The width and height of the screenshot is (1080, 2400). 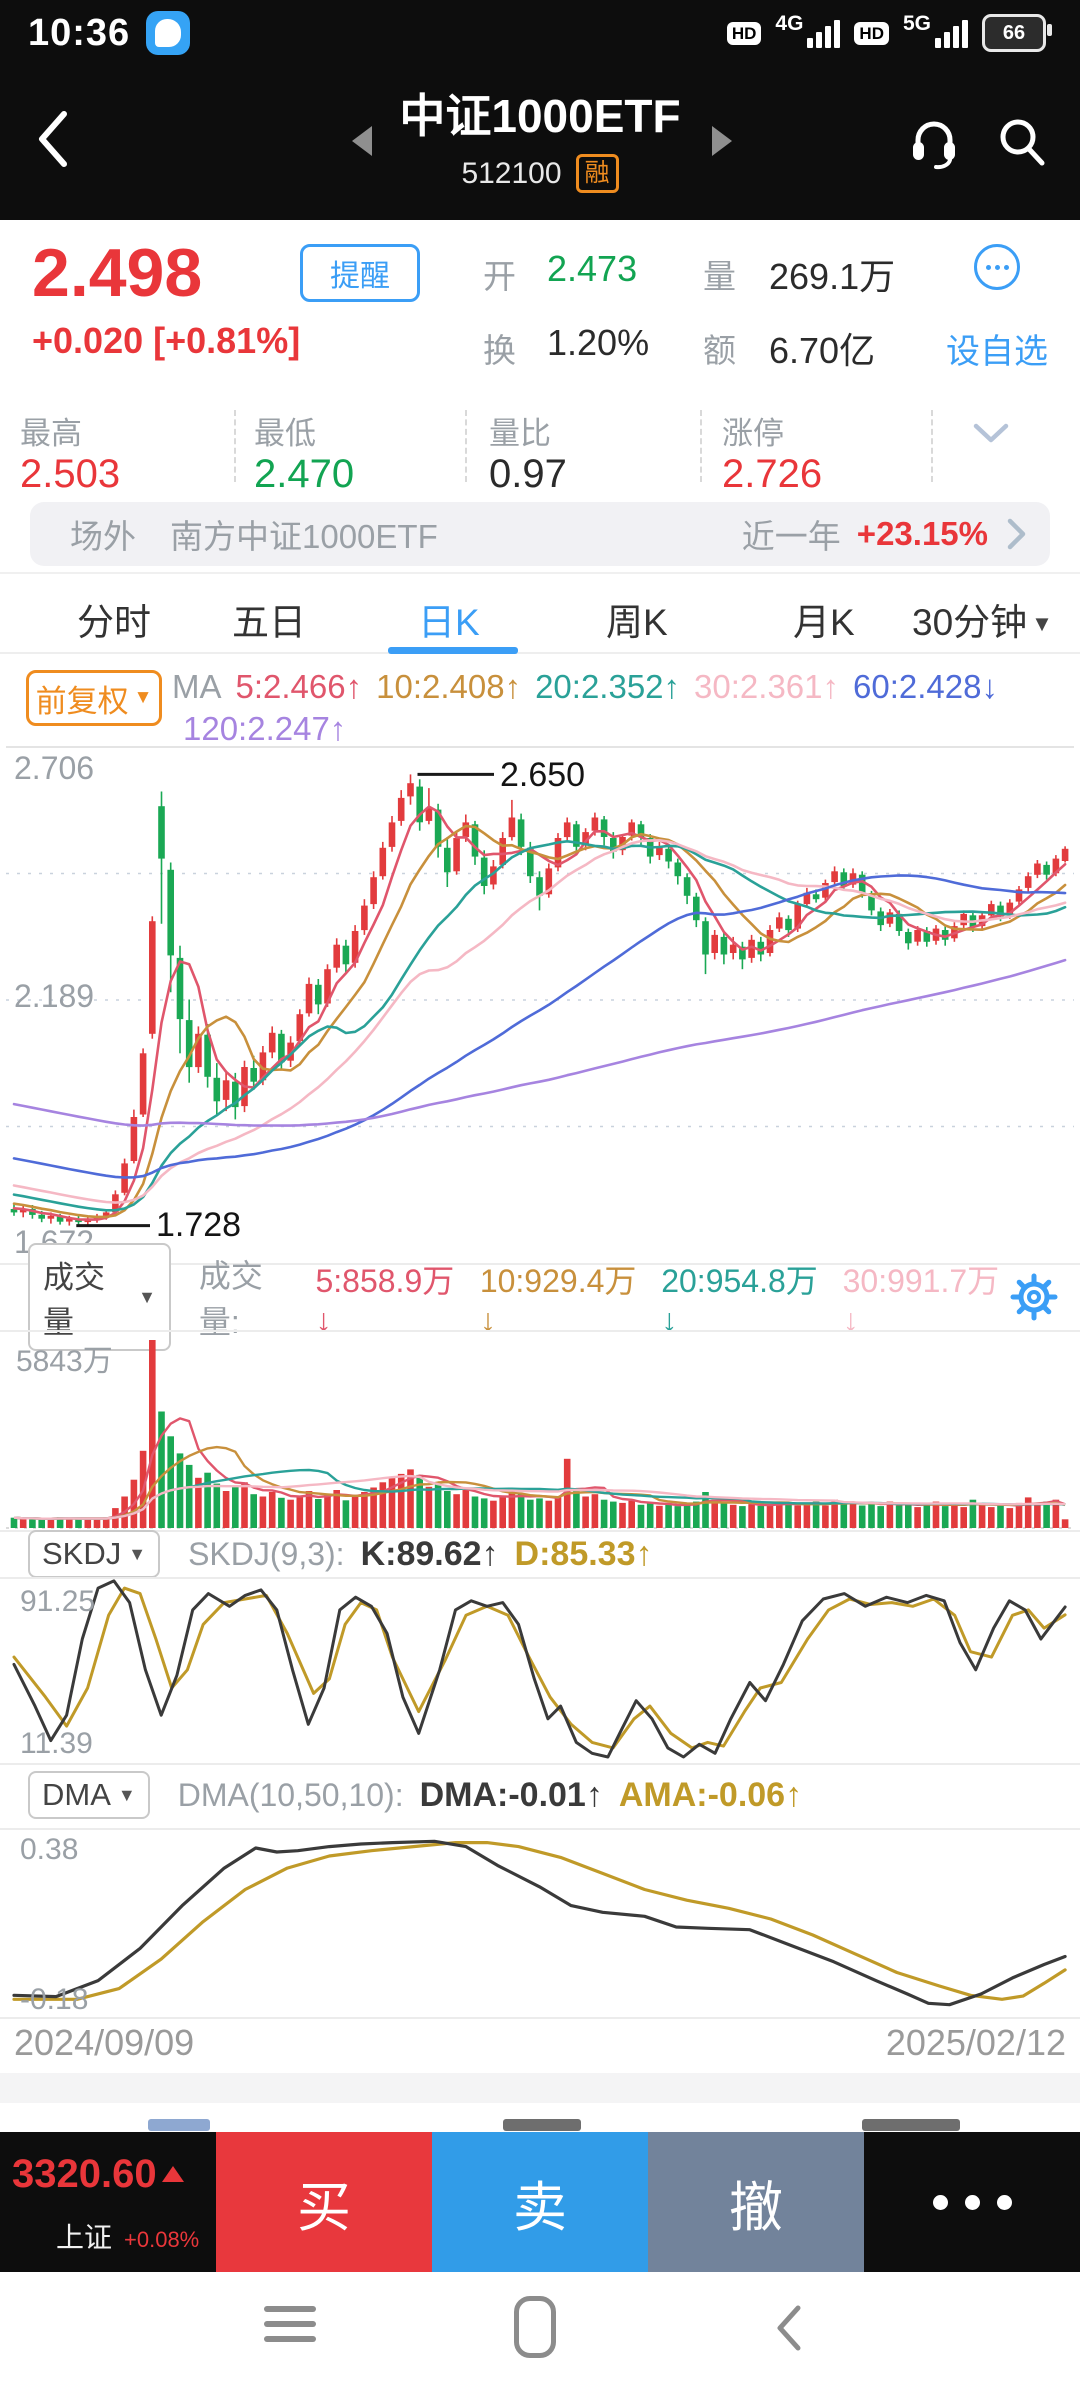 What do you see at coordinates (719, 276) in the screenshot?
I see `volume-label: 量` at bounding box center [719, 276].